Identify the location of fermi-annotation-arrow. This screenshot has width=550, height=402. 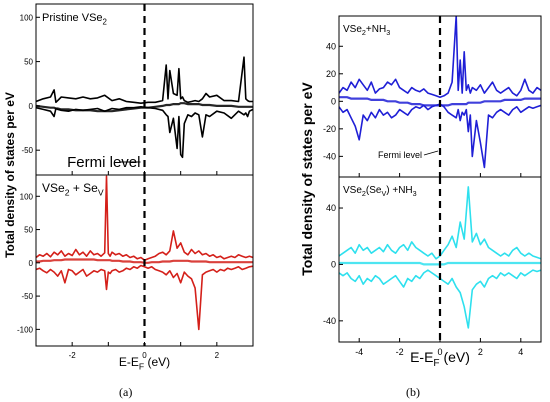
(431, 153).